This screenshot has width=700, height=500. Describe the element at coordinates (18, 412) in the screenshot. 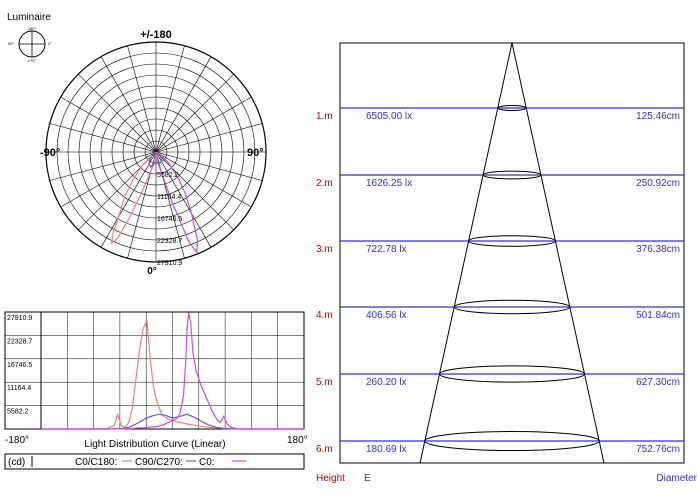

I see `linear-y-tick-label: 5582.2` at that location.